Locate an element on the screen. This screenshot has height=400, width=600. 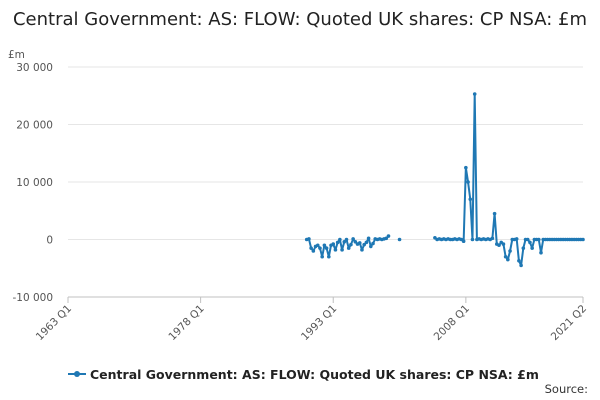
x-tick-label: 1963 Q1 is located at coordinates (54, 323).